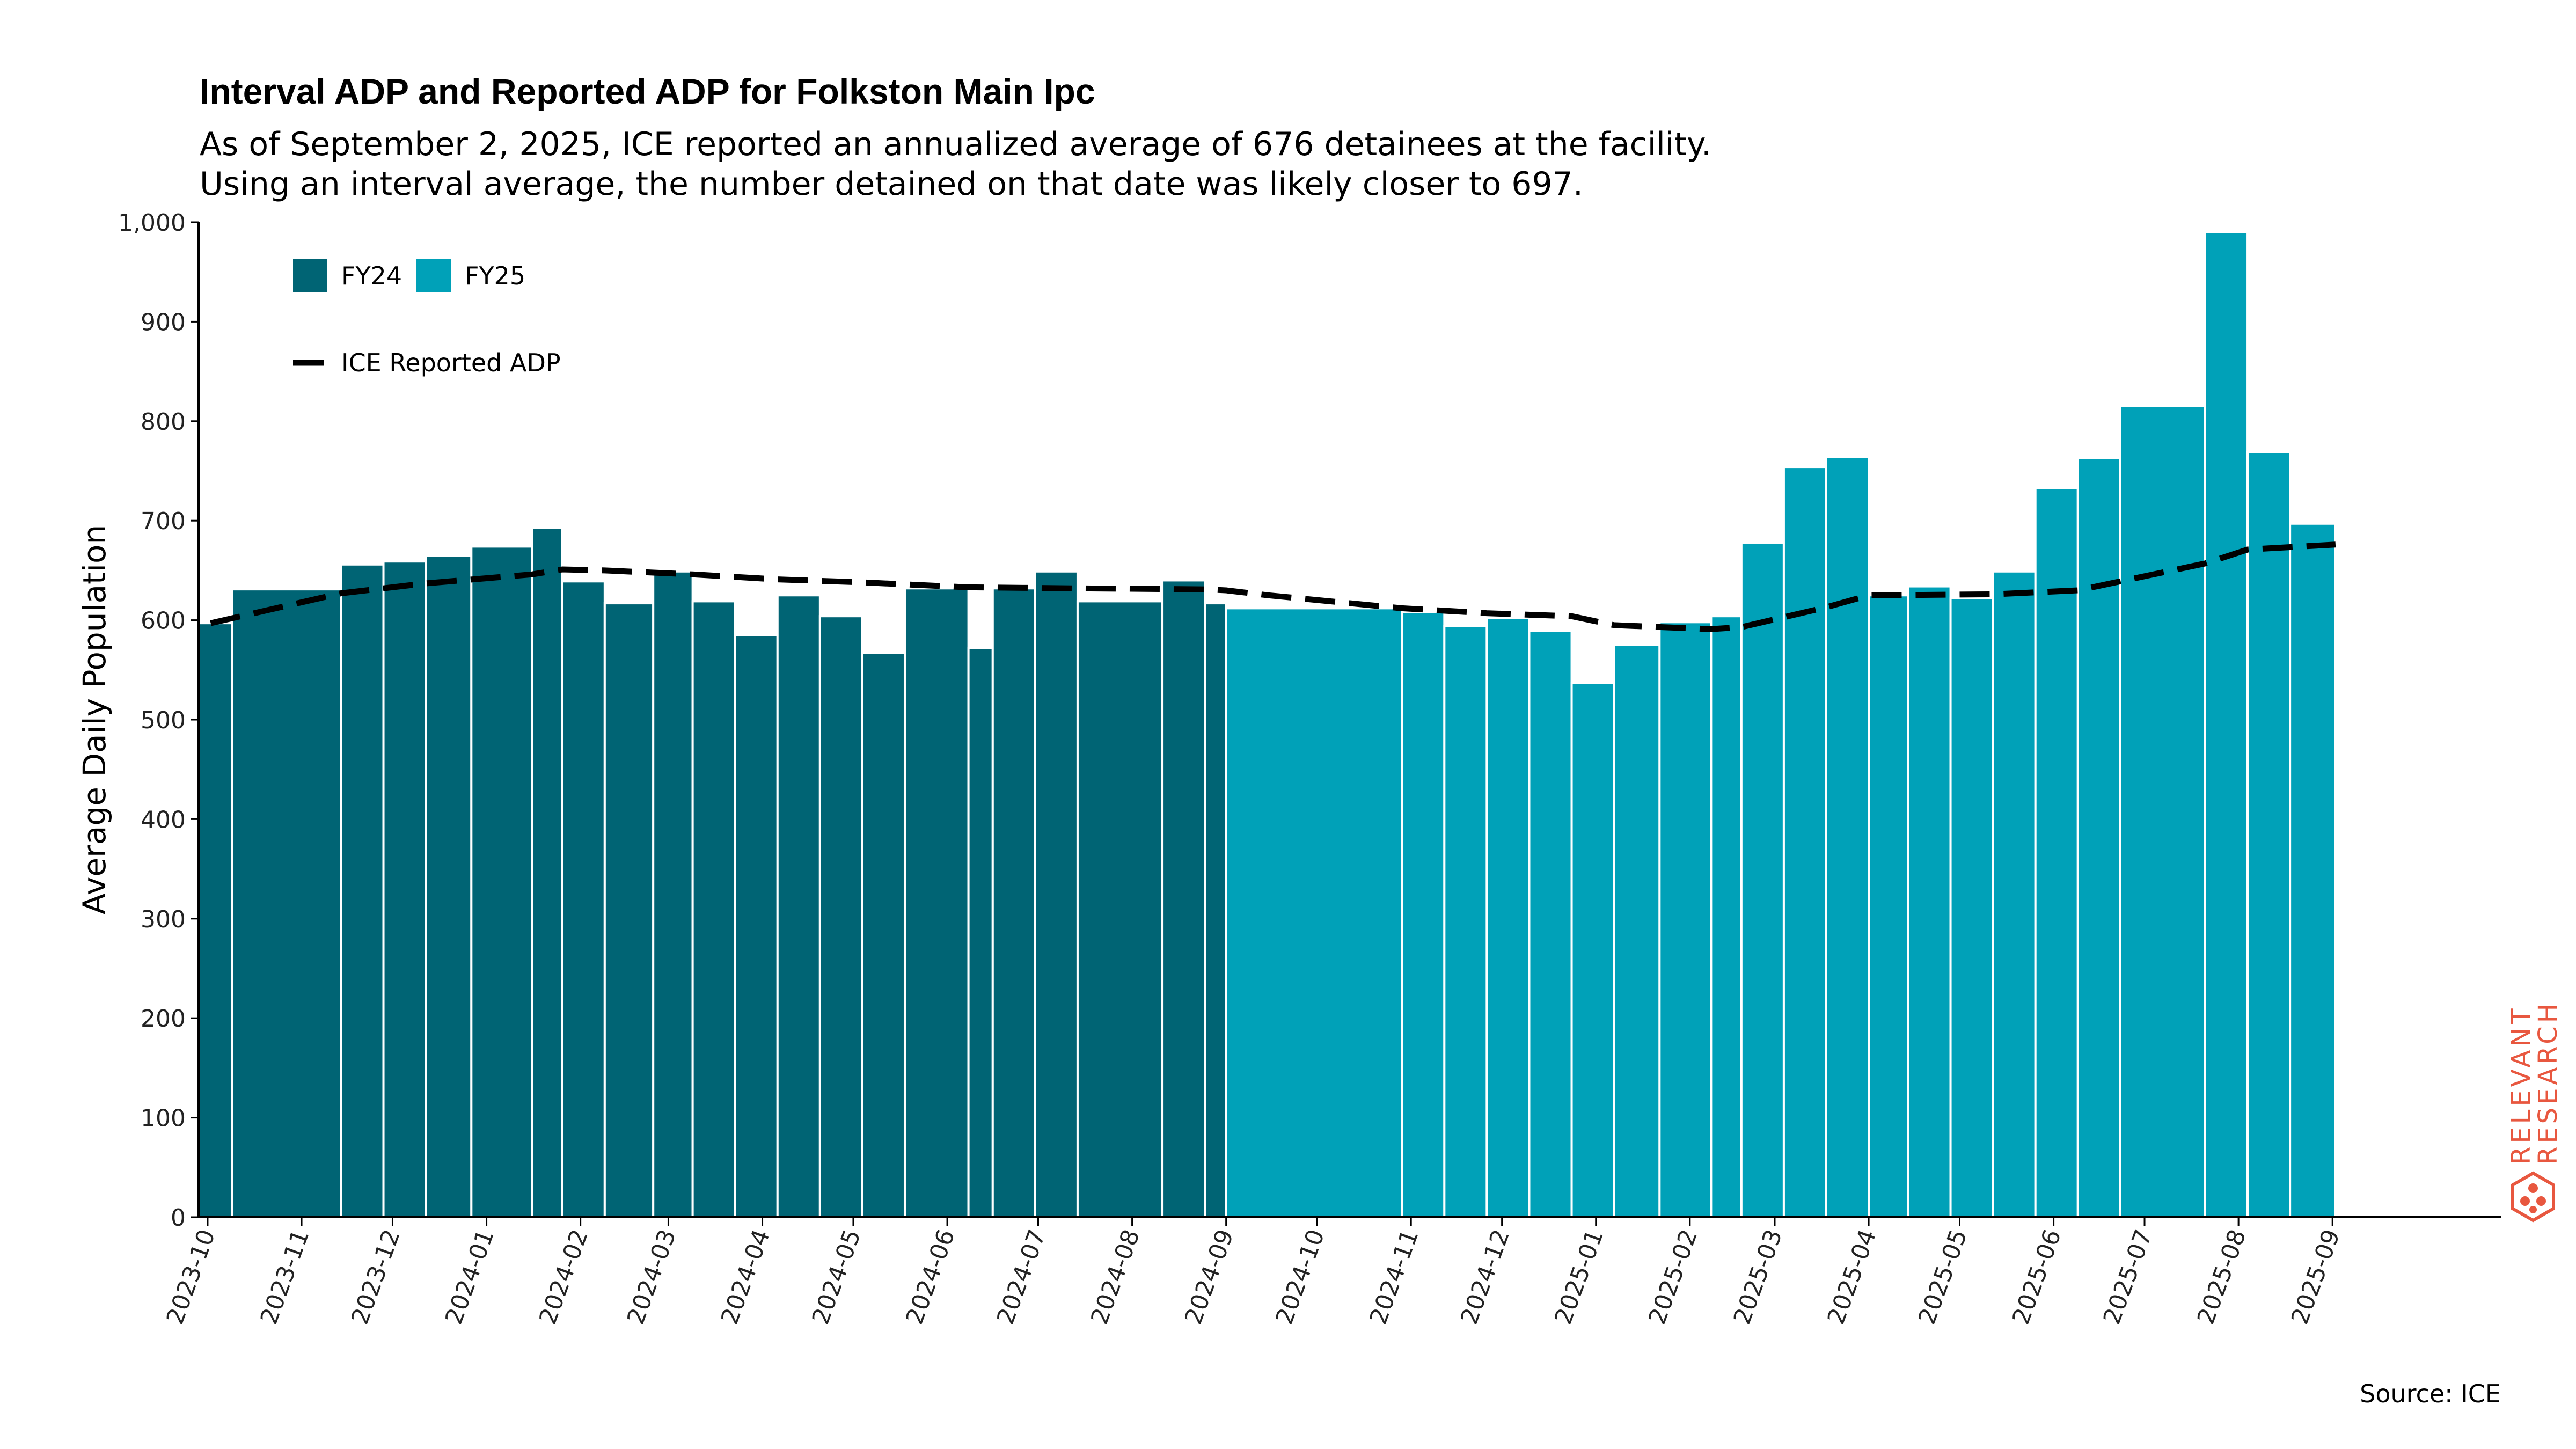 The height and width of the screenshot is (1449, 2576). I want to click on x-tick-label: 2023-11, so click(285, 1277).